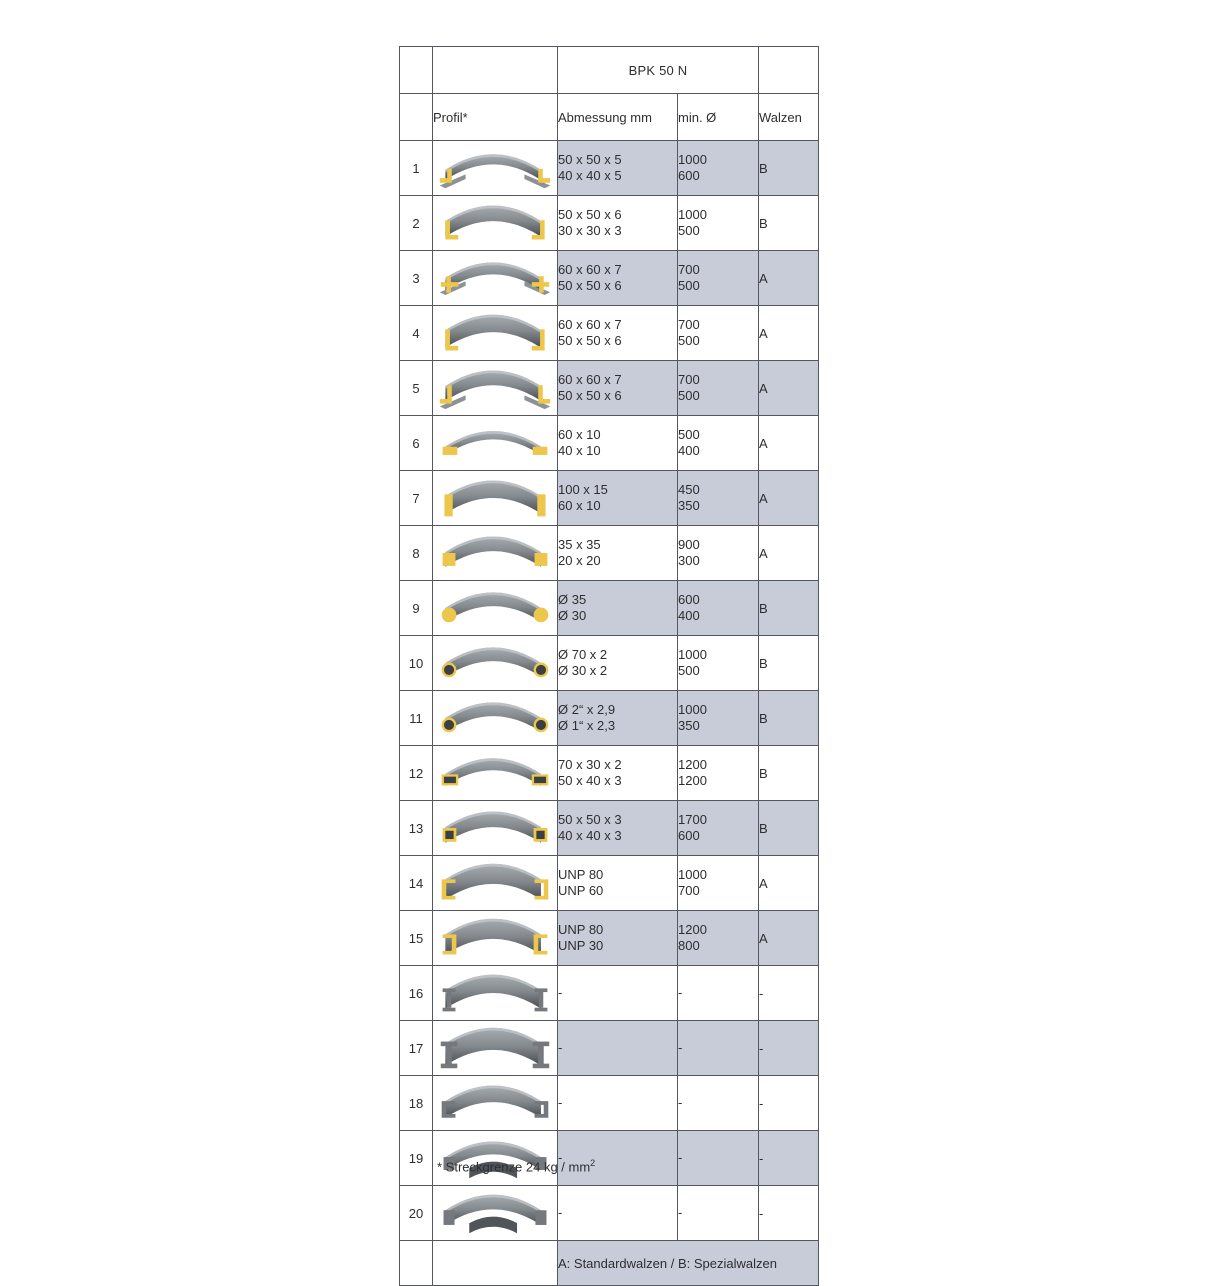  Describe the element at coordinates (416, 1048) in the screenshot. I see `row-number: 17` at that location.